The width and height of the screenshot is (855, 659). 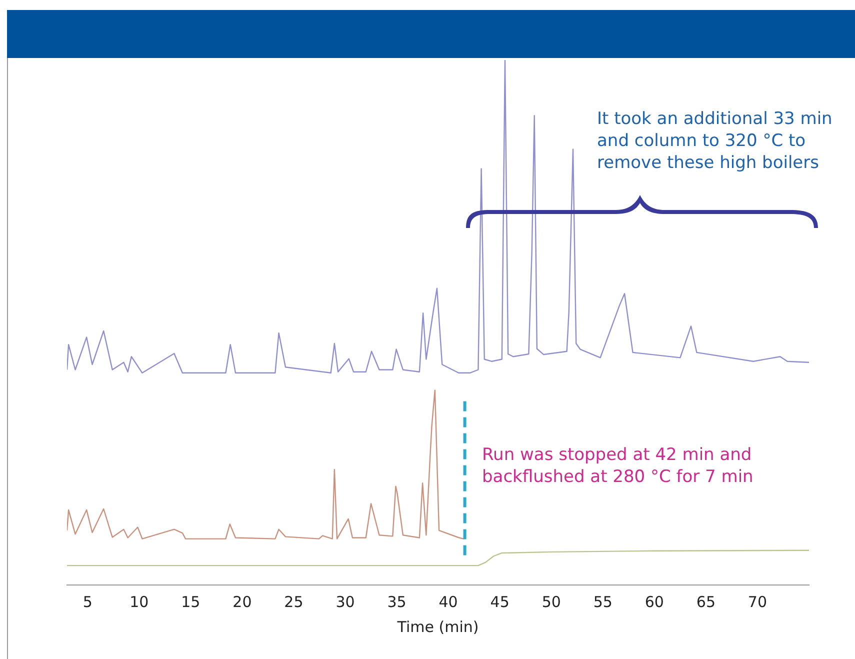 What do you see at coordinates (654, 601) in the screenshot?
I see `x-tick-label: 60` at bounding box center [654, 601].